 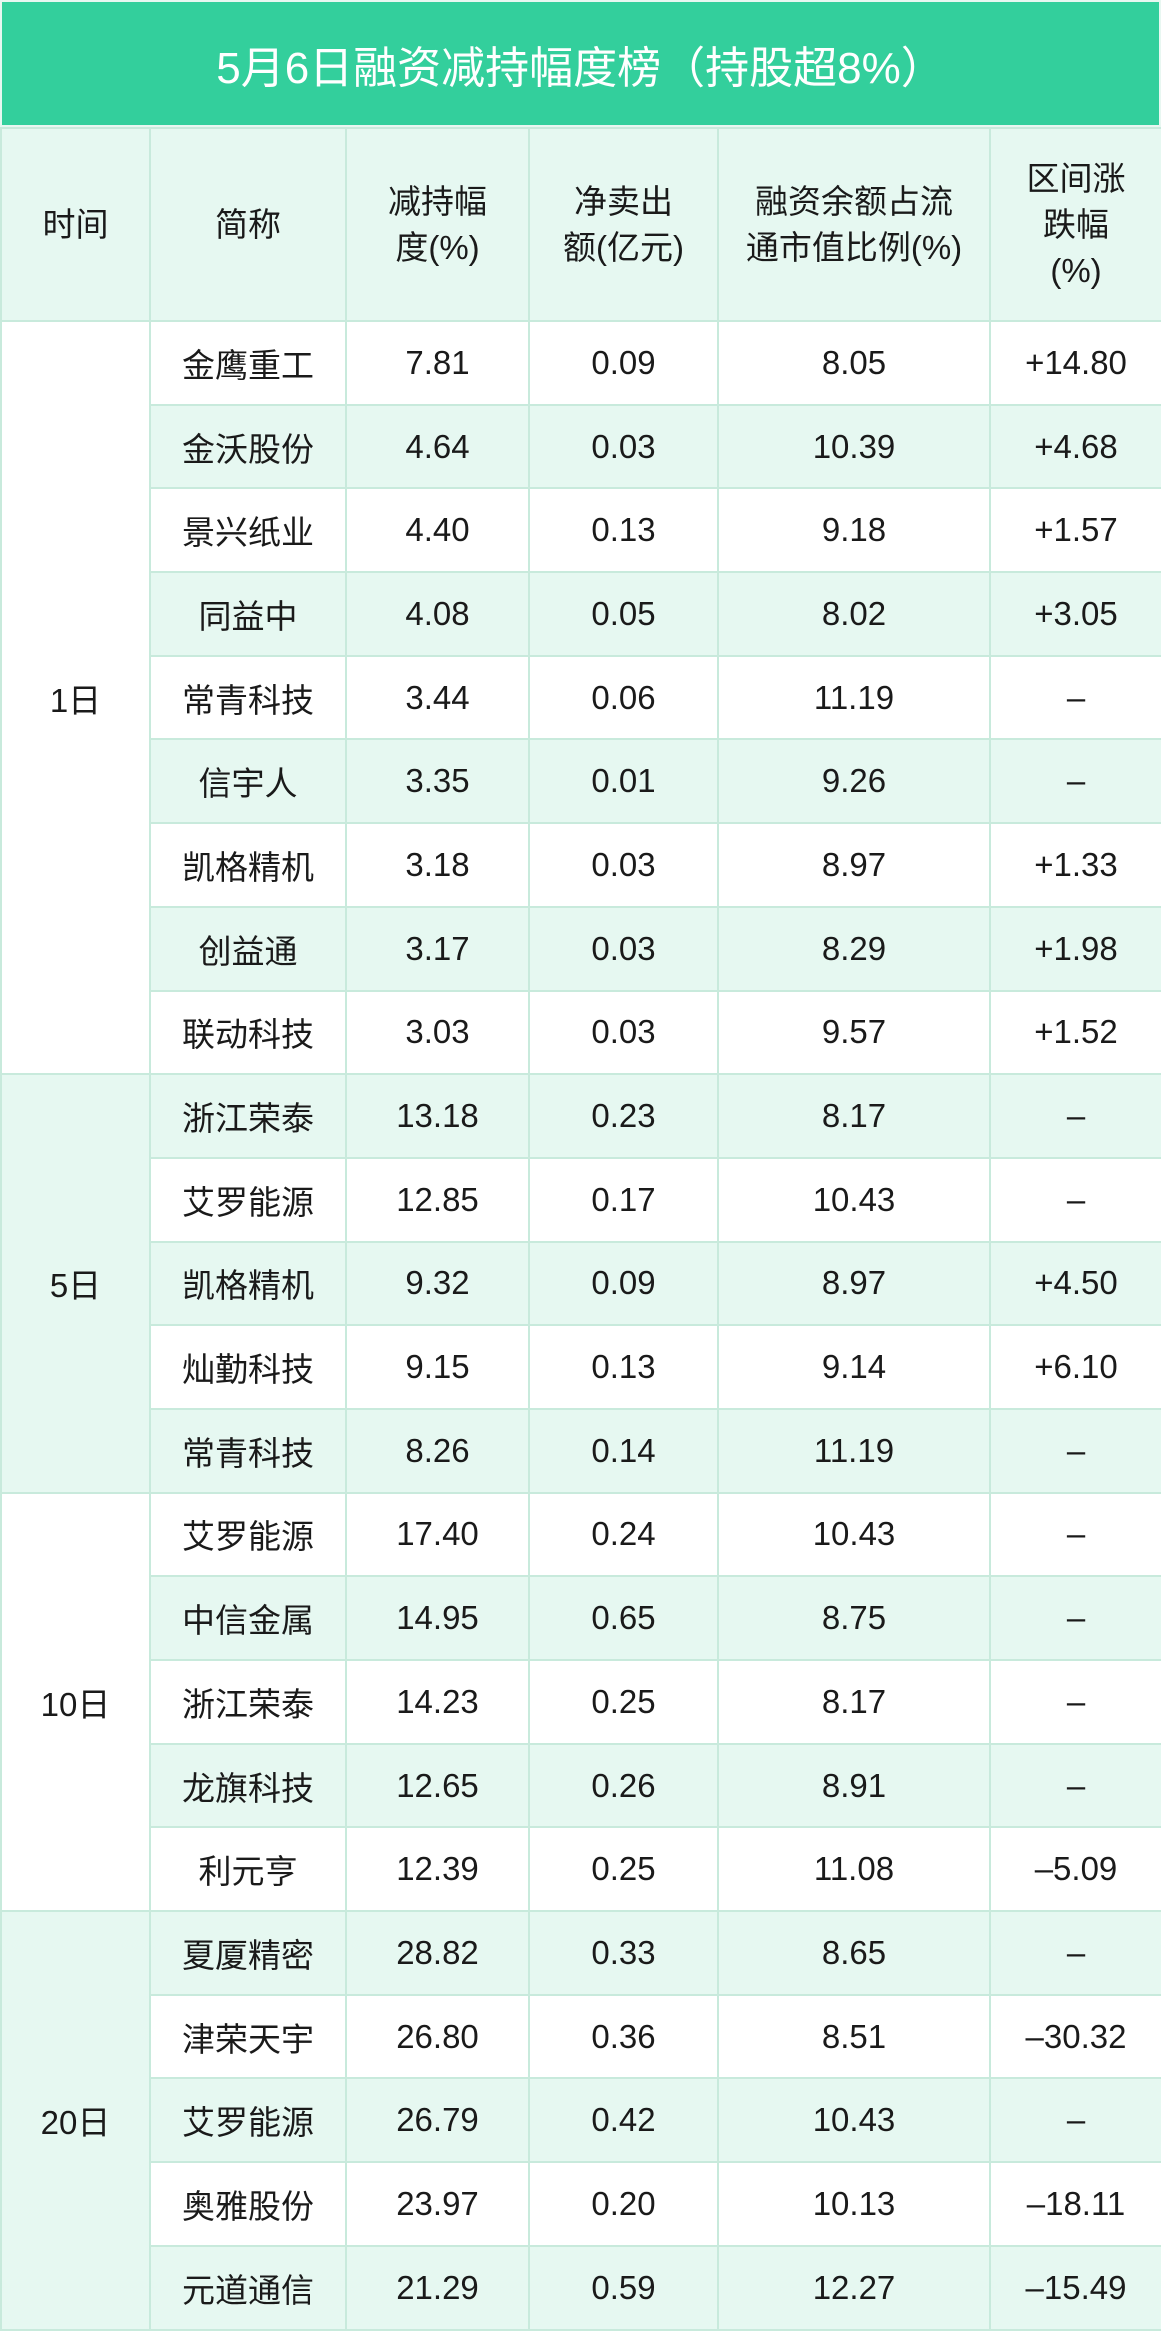 I want to click on reduction-pct-cell: 17.40, so click(x=437, y=1534).